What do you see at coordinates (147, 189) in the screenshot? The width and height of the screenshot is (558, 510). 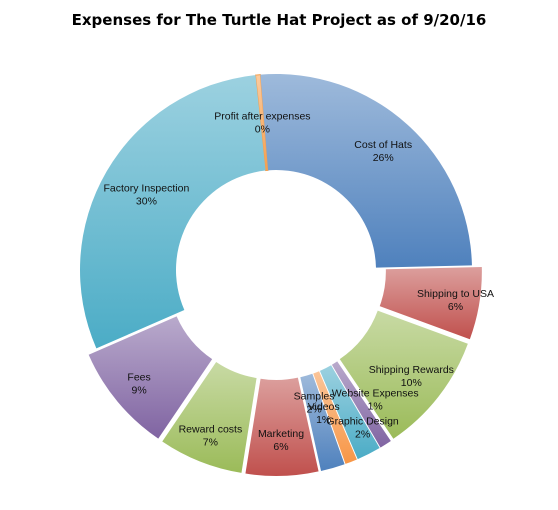 I see `slice-label-name: Factory Inspection` at bounding box center [147, 189].